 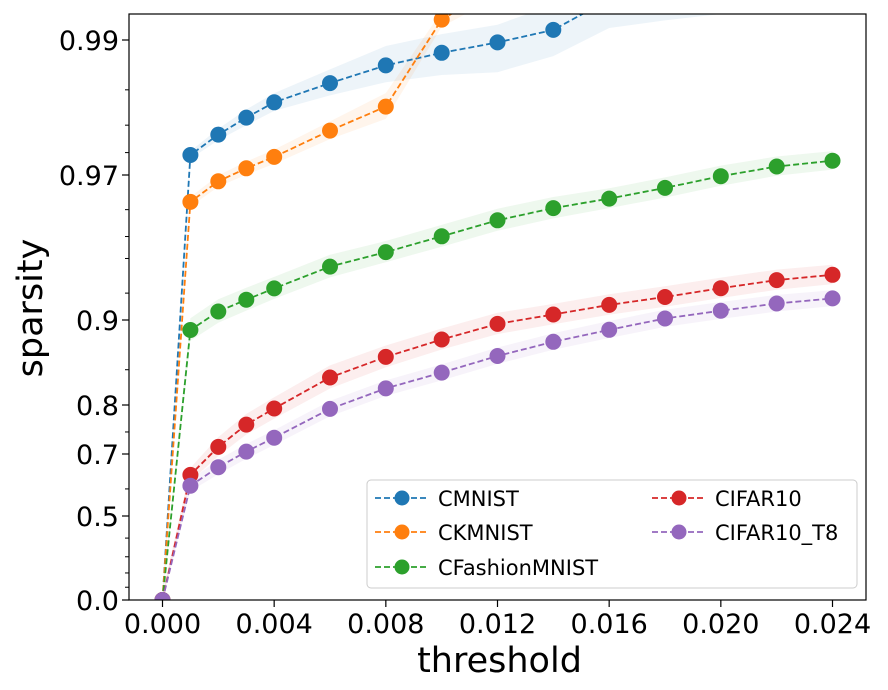 What do you see at coordinates (478, 499) in the screenshot?
I see `legend-label: CMNIST` at bounding box center [478, 499].